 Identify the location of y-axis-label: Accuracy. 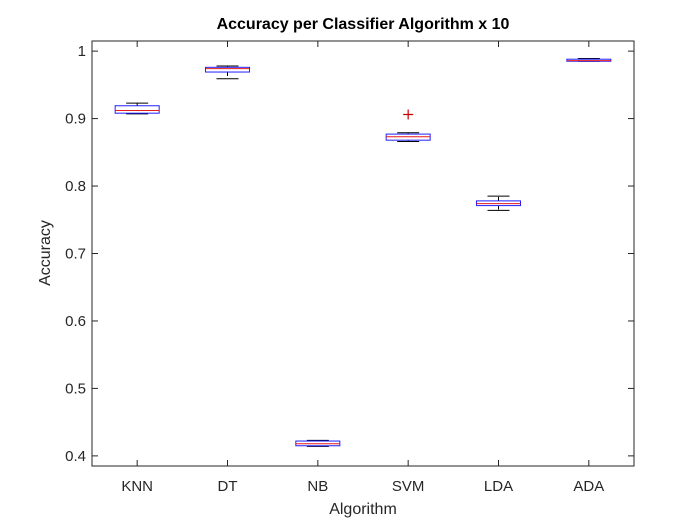
(45, 253).